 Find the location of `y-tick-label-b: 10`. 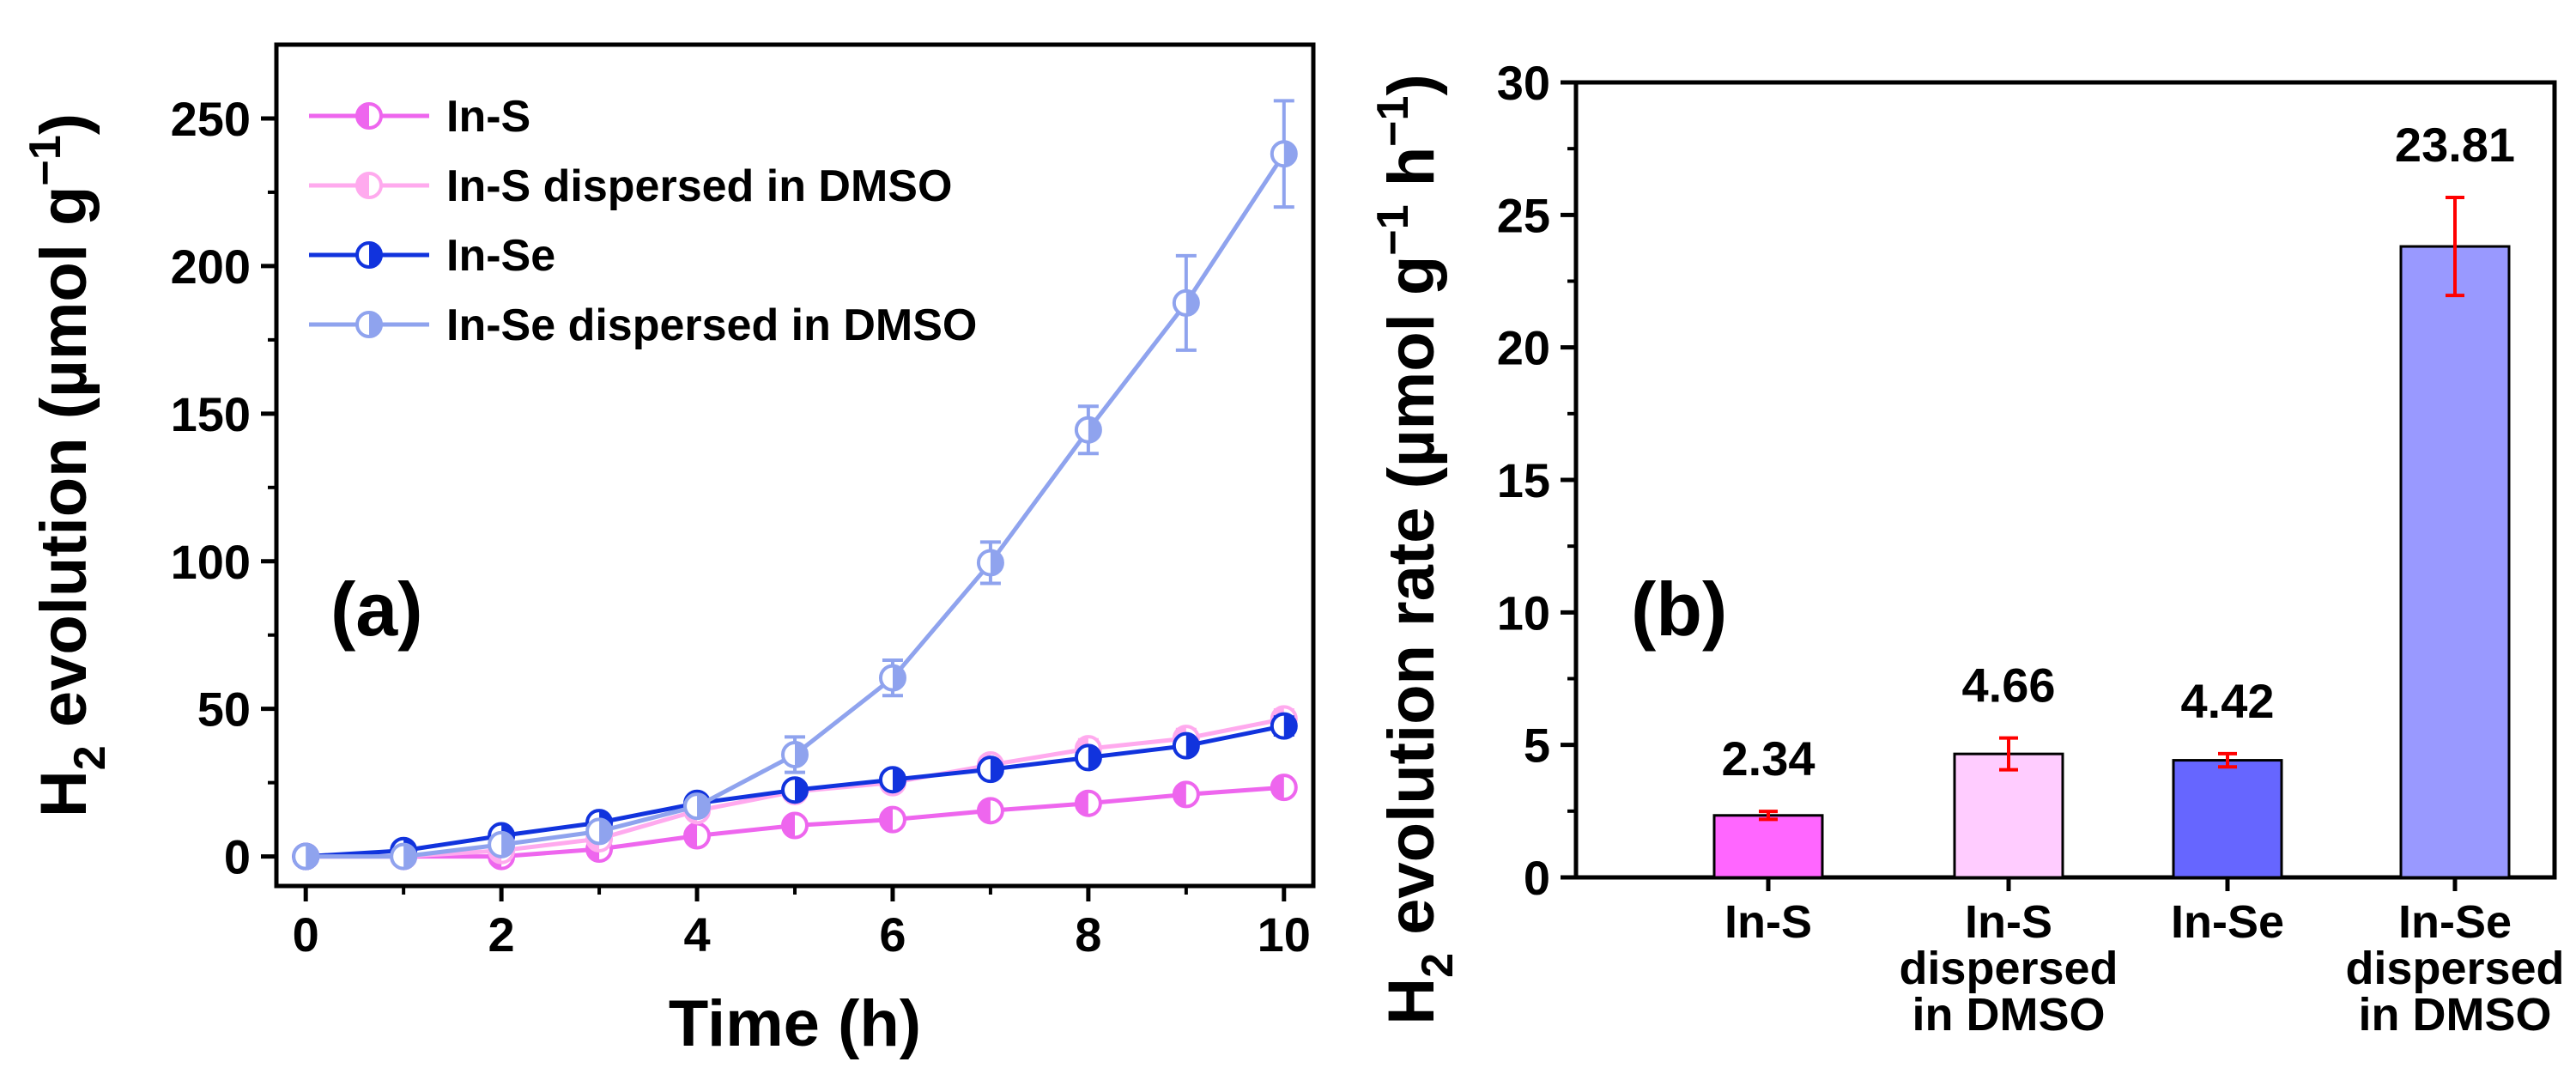

y-tick-label-b: 10 is located at coordinates (1523, 613).